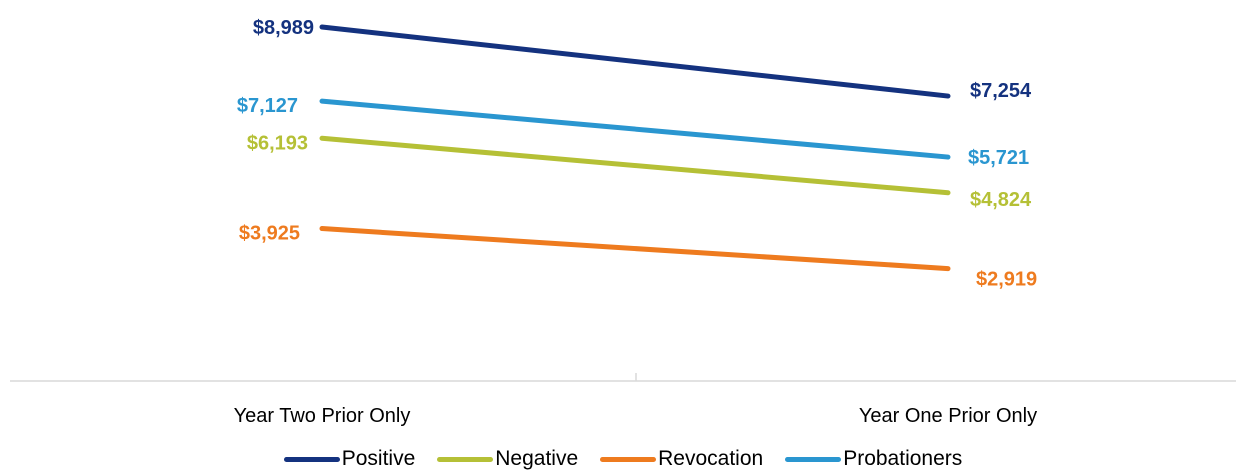  What do you see at coordinates (628, 459) in the screenshot?
I see `legend-swatch-revocation` at bounding box center [628, 459].